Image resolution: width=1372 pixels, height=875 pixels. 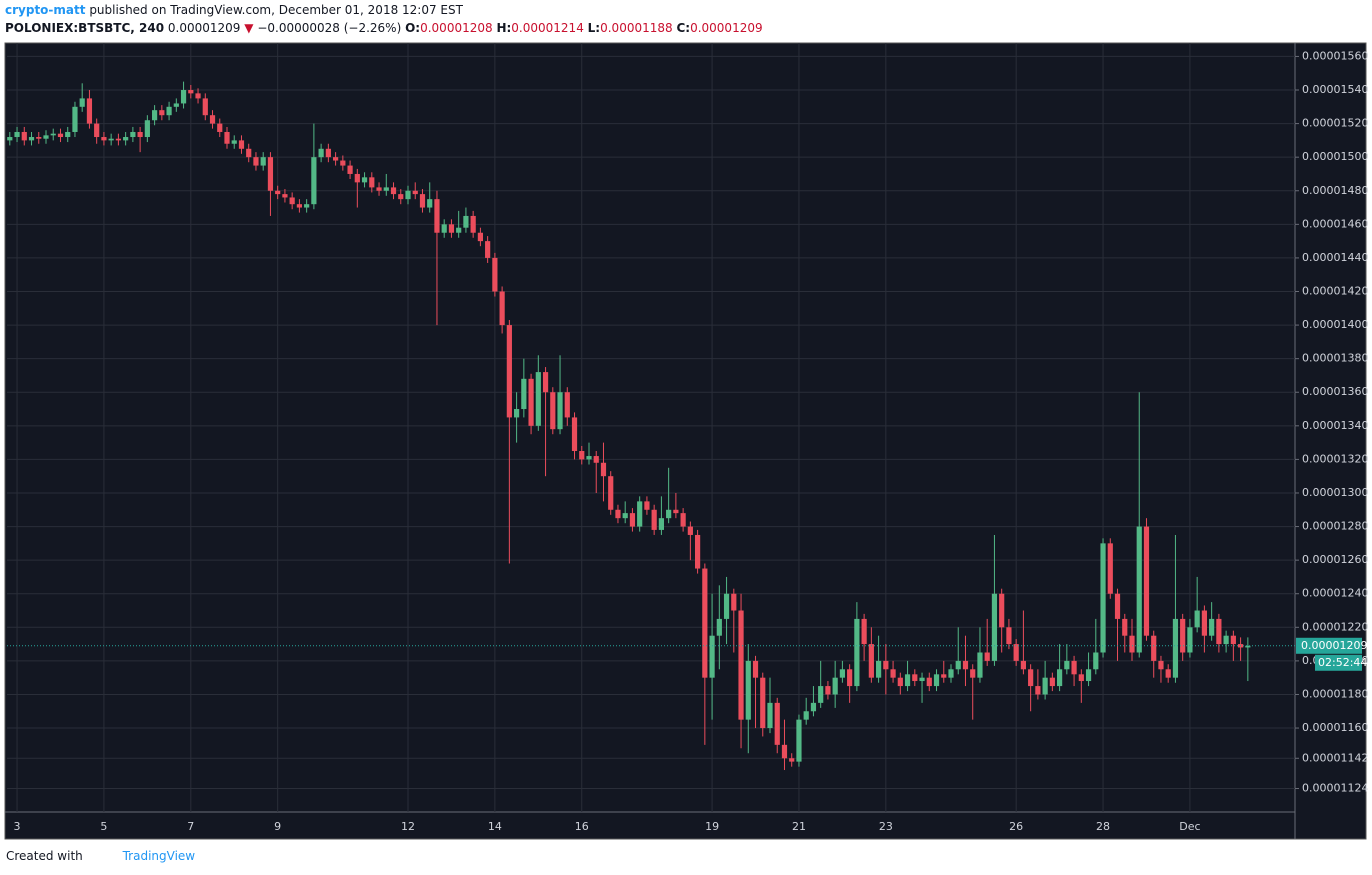 I want to click on countdown: 02:52:44, so click(x=1342, y=662).